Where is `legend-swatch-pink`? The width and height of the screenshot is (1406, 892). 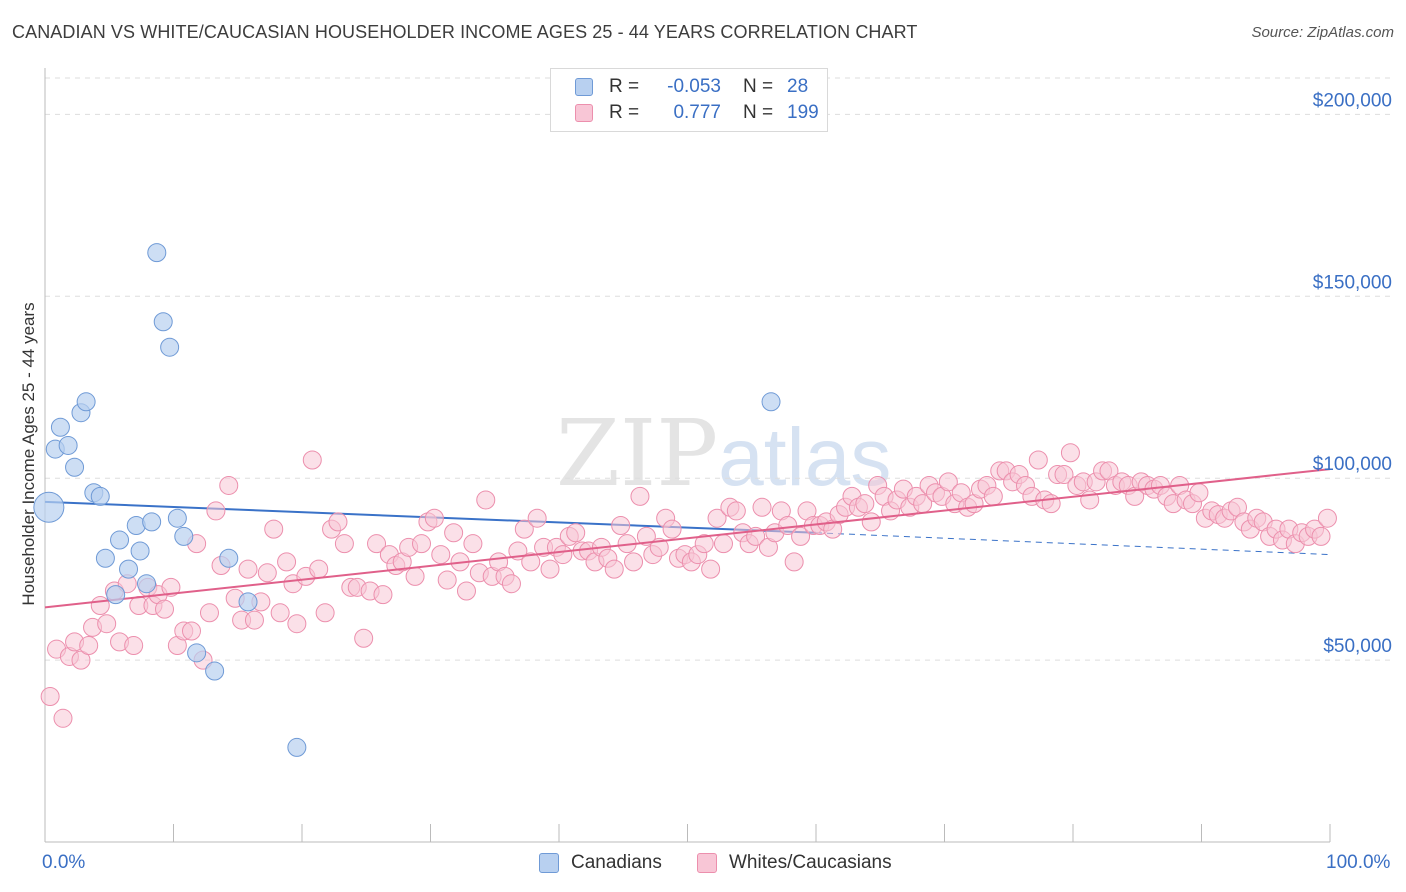
legend-swatch-pink is located at coordinates (707, 863).